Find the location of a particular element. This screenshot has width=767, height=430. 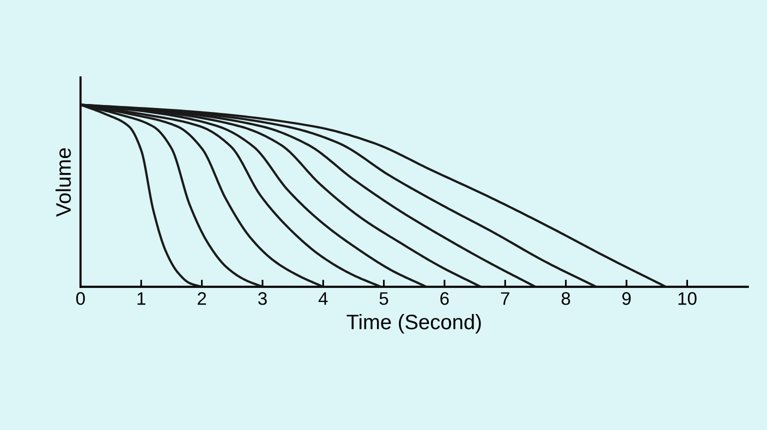

x-tick-label: 3 is located at coordinates (262, 298).